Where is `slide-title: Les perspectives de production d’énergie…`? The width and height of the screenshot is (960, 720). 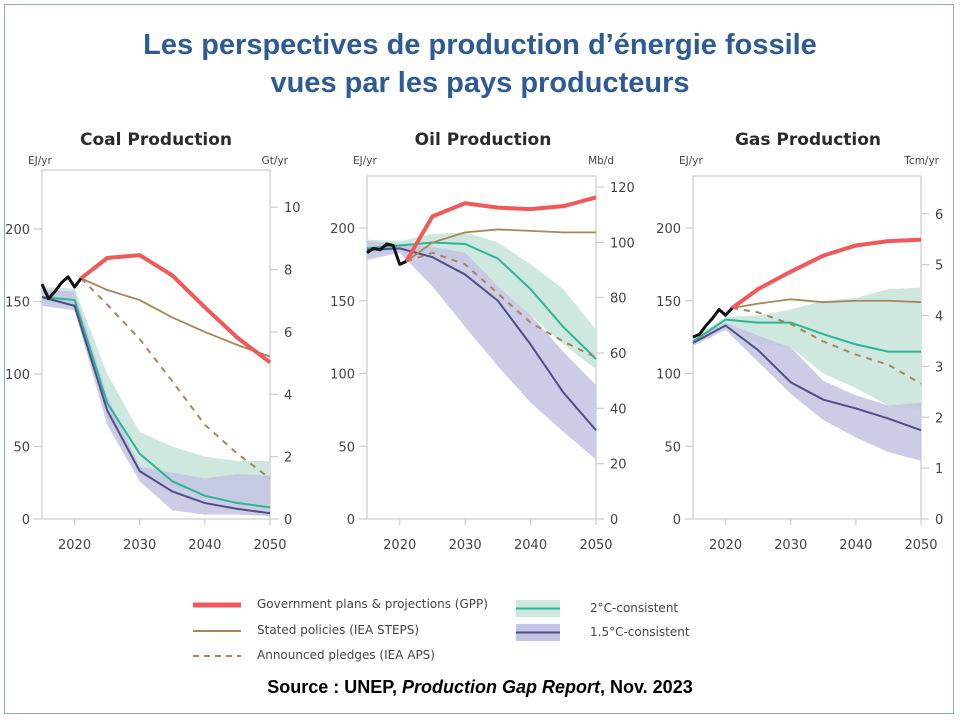
slide-title: Les perspectives de production d’énergie… is located at coordinates (480, 64).